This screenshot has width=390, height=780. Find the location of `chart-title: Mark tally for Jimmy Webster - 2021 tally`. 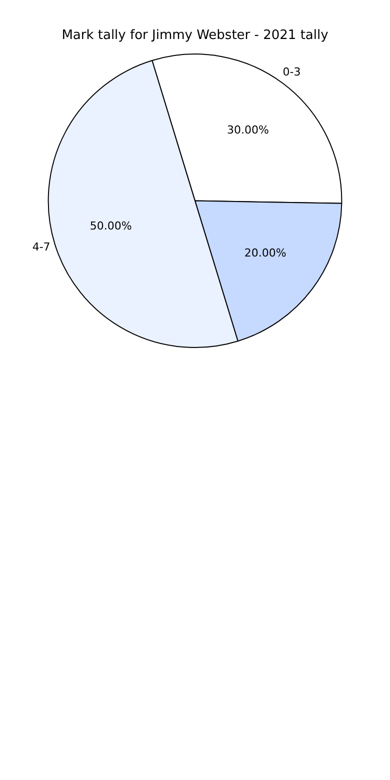

chart-title: Mark tally for Jimmy Webster - 2021 tally is located at coordinates (195, 36).